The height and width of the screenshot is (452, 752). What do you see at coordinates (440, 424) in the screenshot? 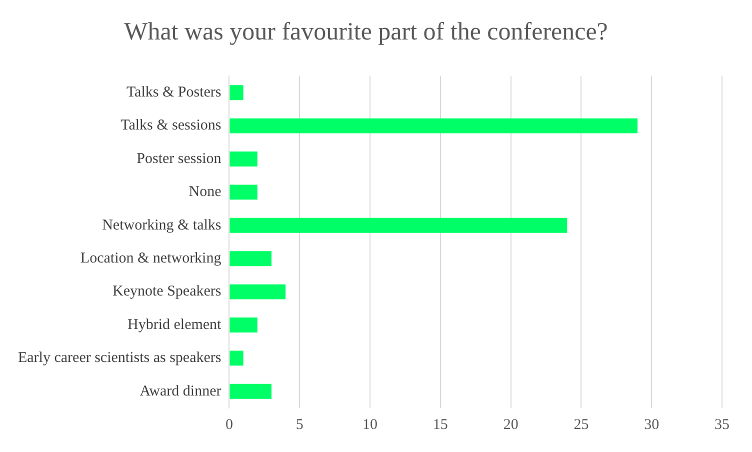
I see `x-tick-label: 15` at bounding box center [440, 424].